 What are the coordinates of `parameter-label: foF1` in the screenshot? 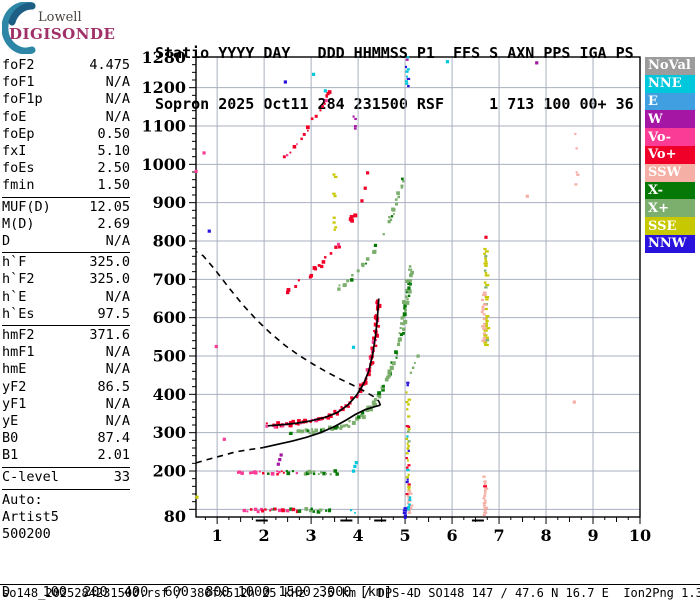 It's located at (18, 82).